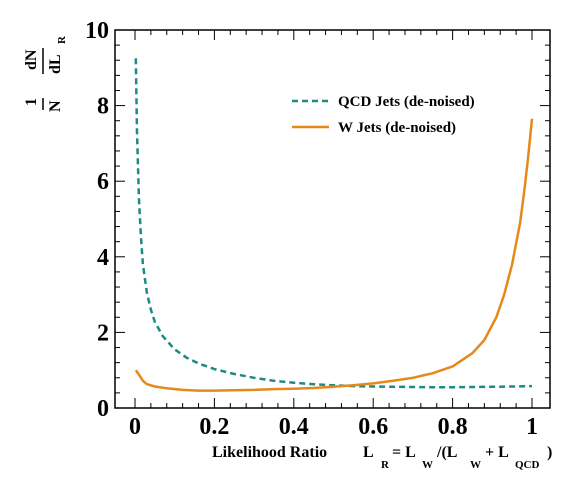  What do you see at coordinates (404, 452) in the screenshot?
I see `x-label-mid: = L` at bounding box center [404, 452].